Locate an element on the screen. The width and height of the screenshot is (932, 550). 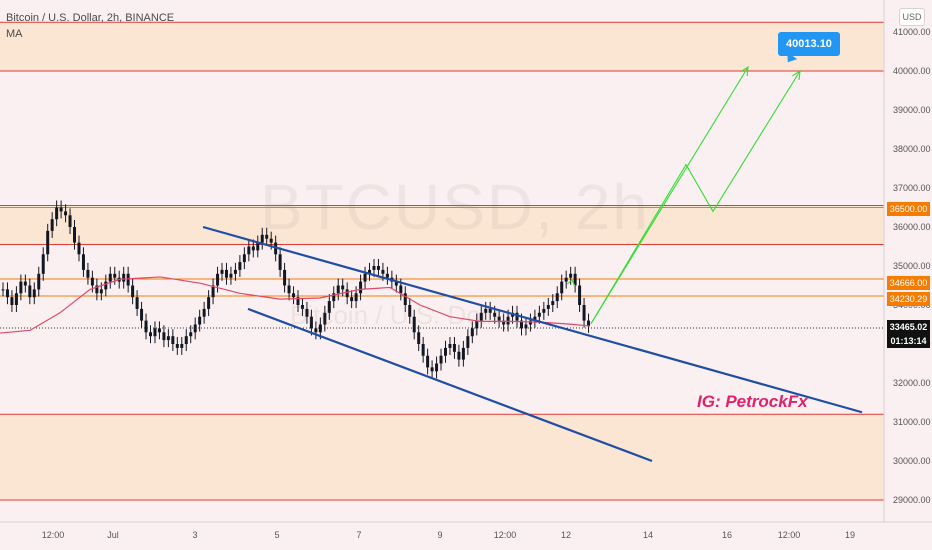
zone-rect is located at coordinates (442, 225).